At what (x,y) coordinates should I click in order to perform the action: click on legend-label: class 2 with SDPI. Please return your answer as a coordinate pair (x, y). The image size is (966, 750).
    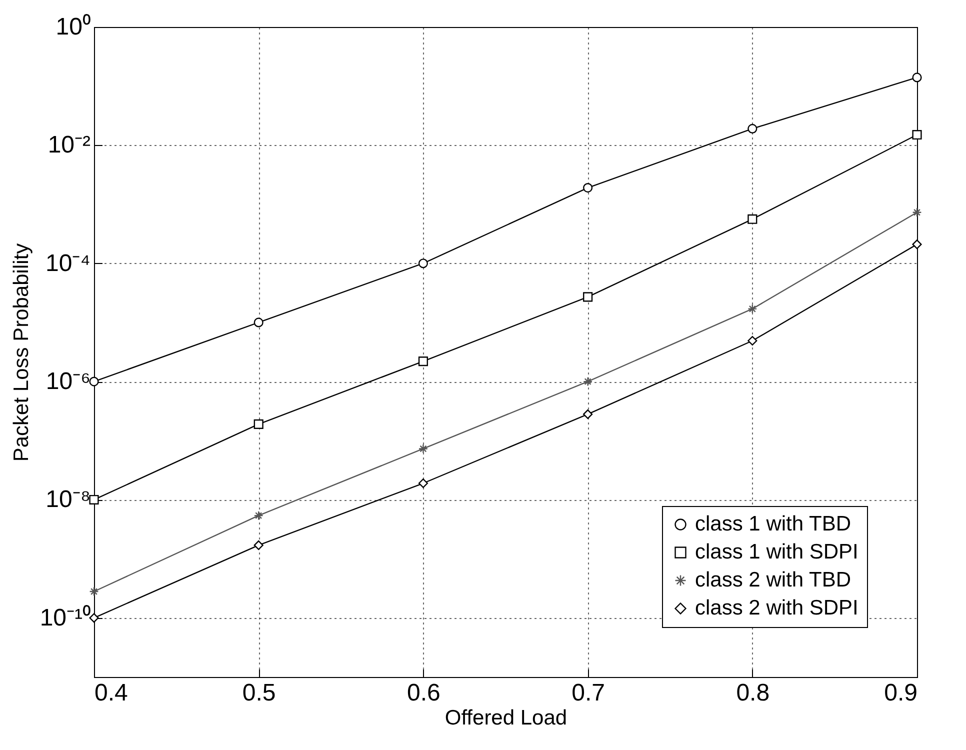
    Looking at the image, I should click on (776, 608).